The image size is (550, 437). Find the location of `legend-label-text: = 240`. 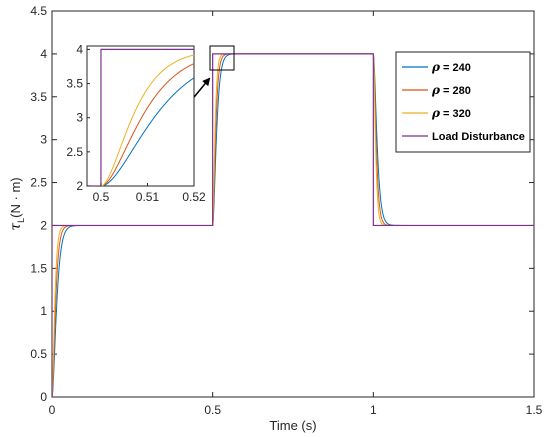

legend-label-text: = 240 is located at coordinates (455, 68).